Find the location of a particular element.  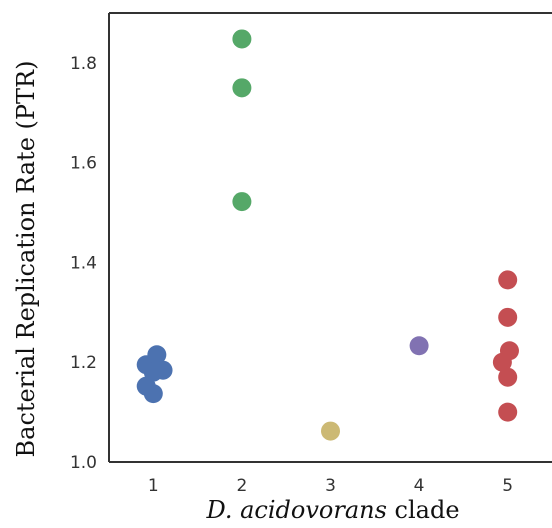

y-axis-ticks: 1.0 1.2 1.4 1.6 1.8 is located at coordinates (83, 263).